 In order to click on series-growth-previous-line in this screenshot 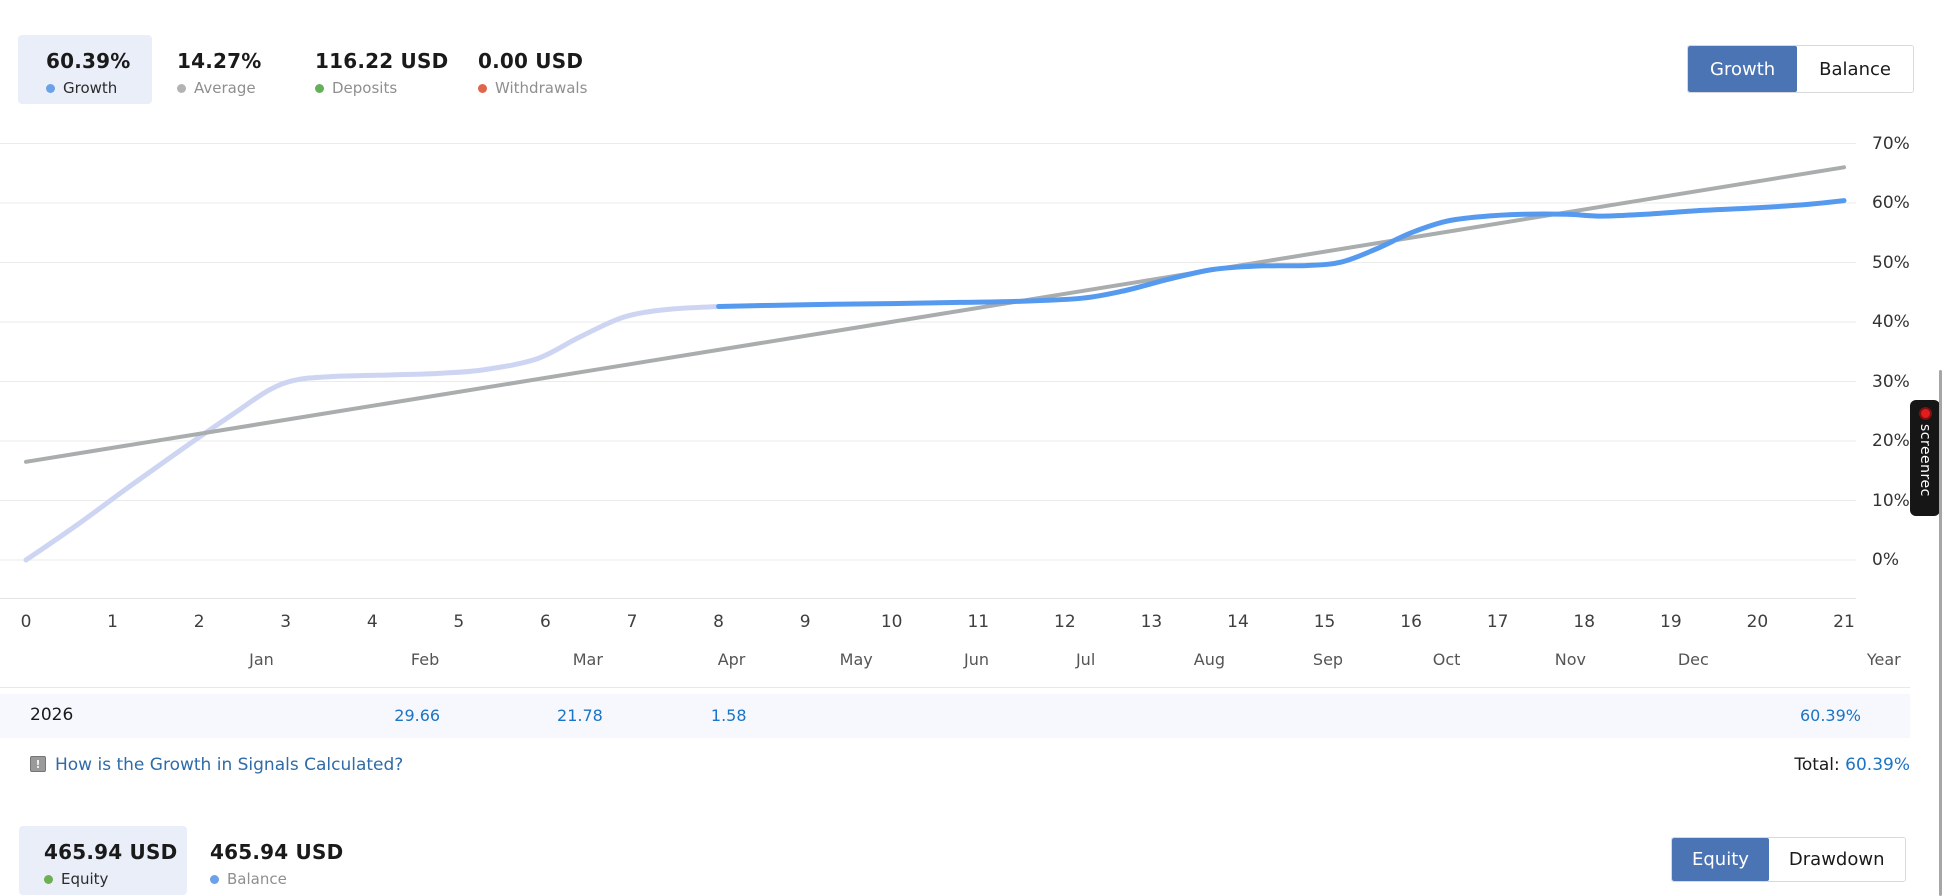, I will do `click(372, 433)`.